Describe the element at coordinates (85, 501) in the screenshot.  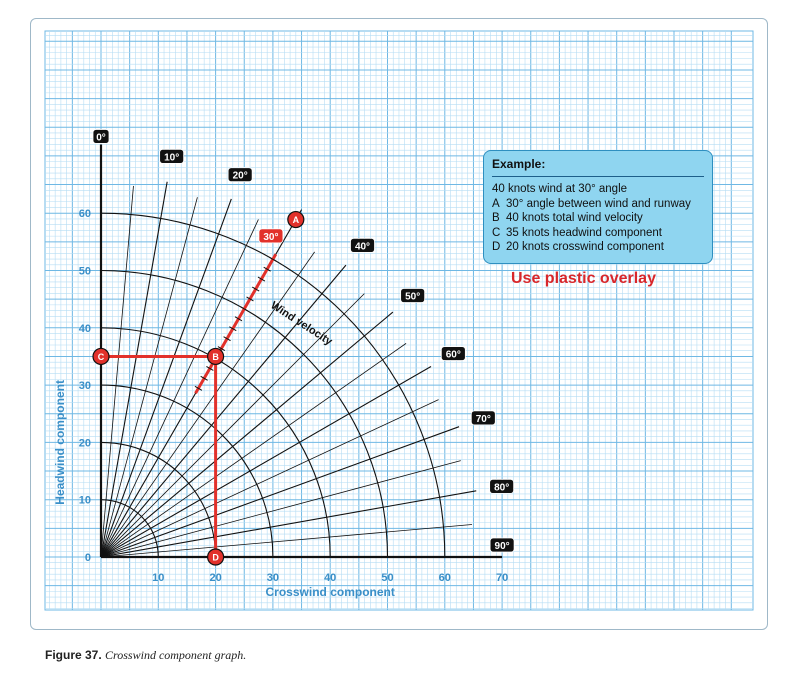
I see `y-tick-label: 10` at that location.